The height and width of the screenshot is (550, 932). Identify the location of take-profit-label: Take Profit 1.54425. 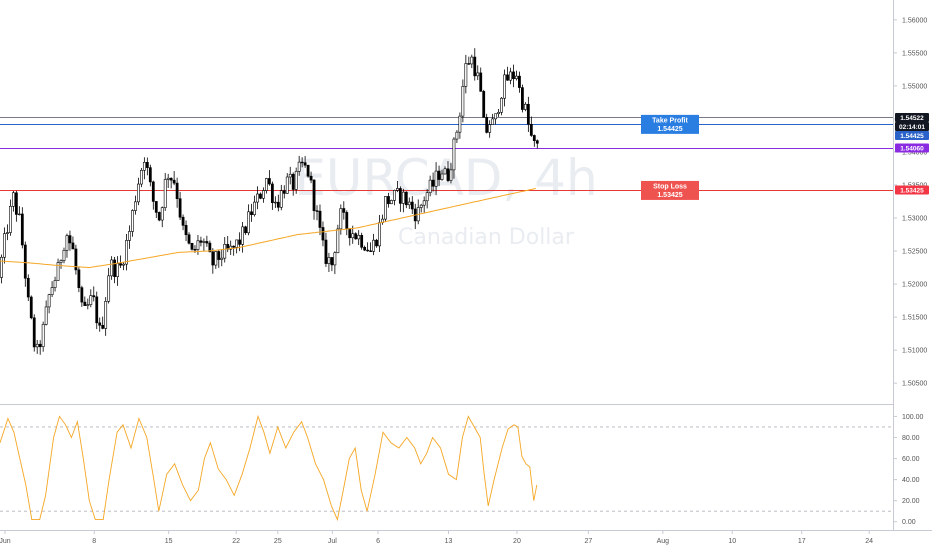
(670, 124).